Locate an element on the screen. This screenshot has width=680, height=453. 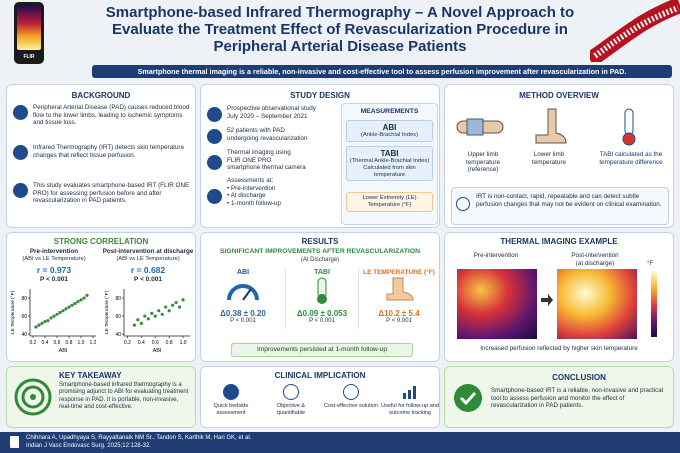
panel-title: CONCLUSION is located at coordinates (579, 377).